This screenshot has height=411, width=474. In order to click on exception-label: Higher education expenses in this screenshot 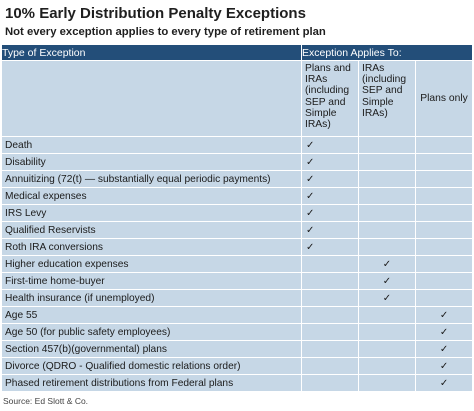, I will do `click(151, 264)`.